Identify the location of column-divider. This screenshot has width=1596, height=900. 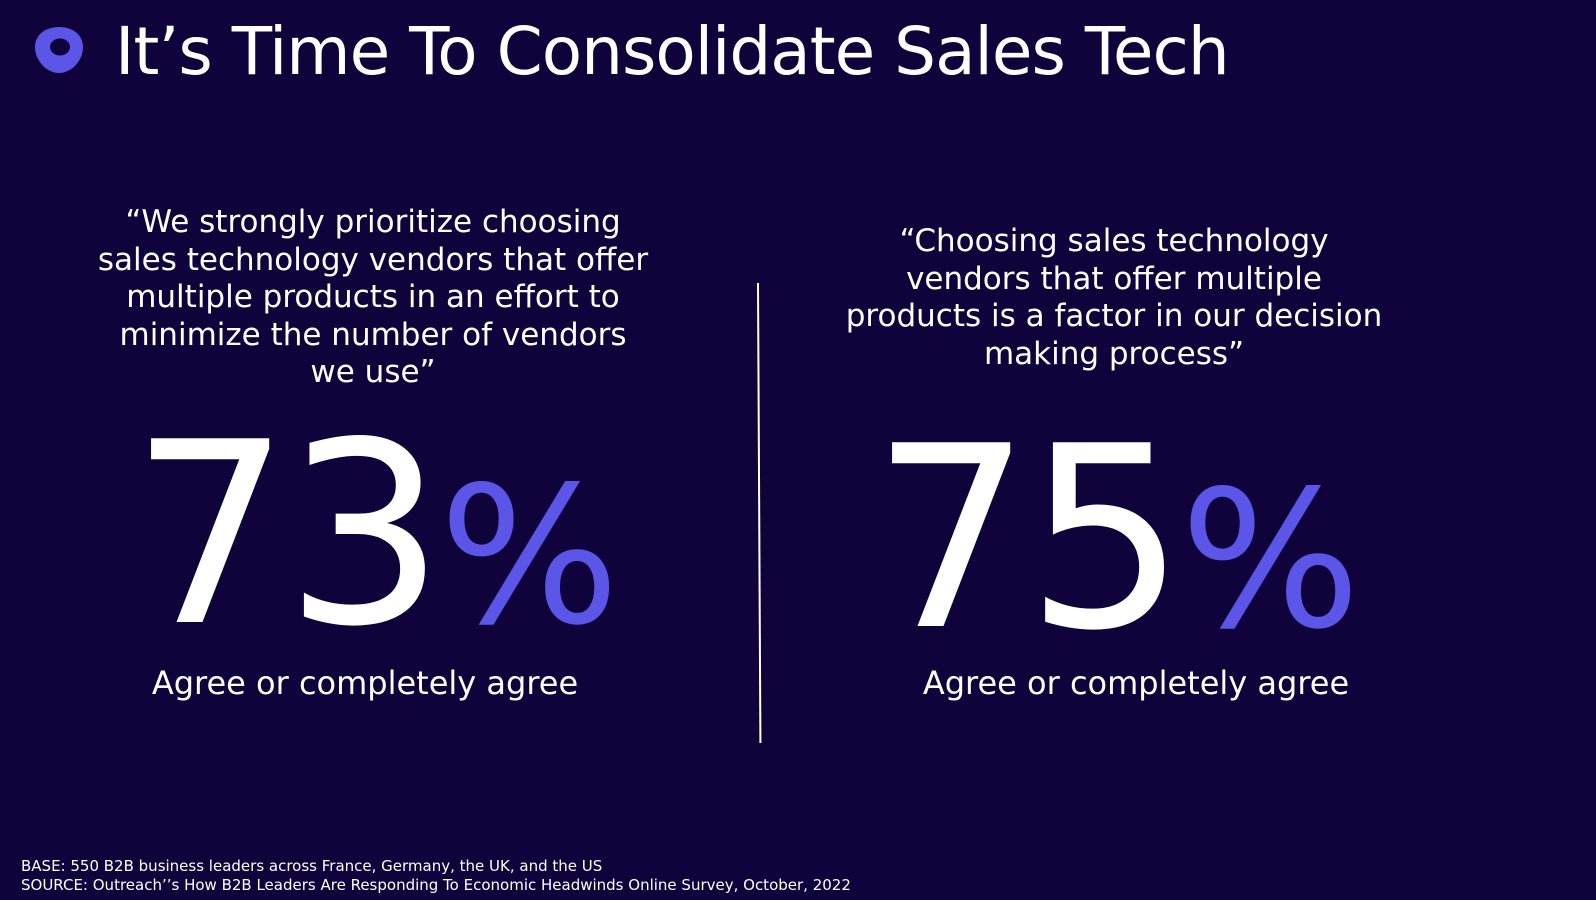
(759, 512).